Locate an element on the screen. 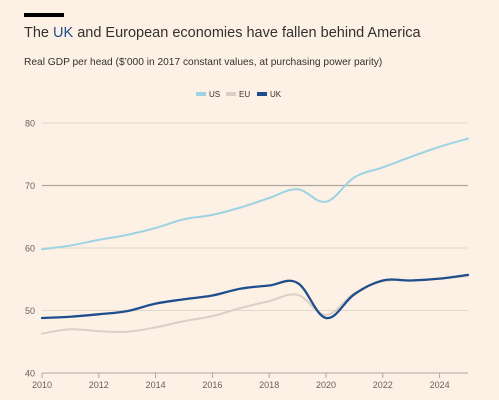  y-tick-label: 50 is located at coordinates (30, 311).